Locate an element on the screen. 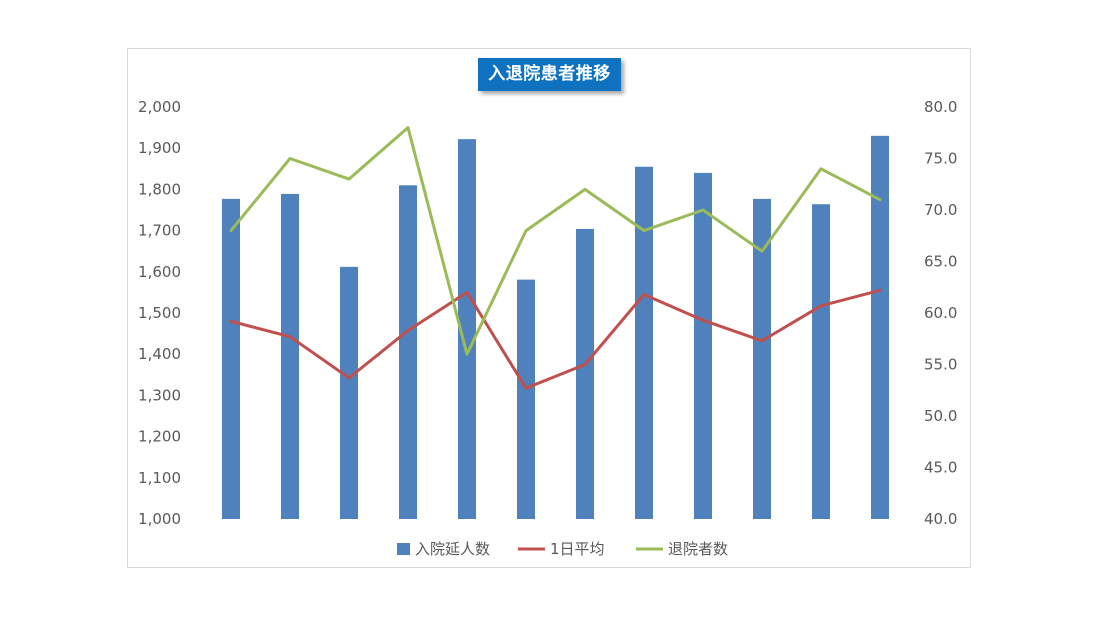  right-tick-label: 60.0 is located at coordinates (940, 313).